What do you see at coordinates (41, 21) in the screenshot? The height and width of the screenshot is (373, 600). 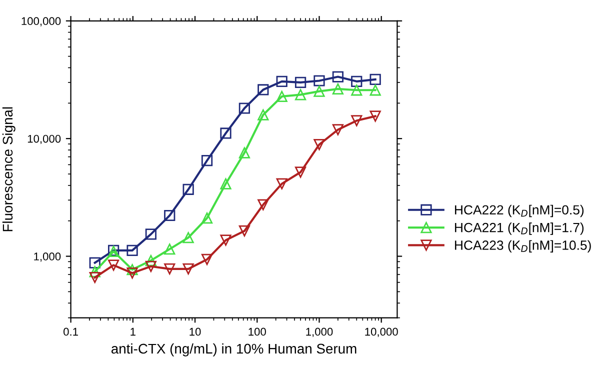 I see `y-tick-label: 100,000` at bounding box center [41, 21].